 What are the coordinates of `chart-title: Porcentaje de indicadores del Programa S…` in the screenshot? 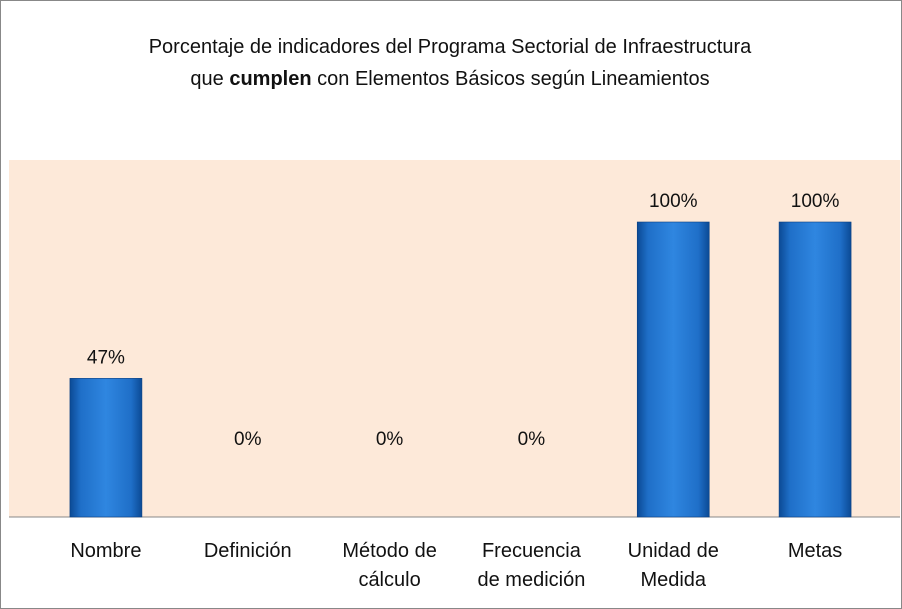 It's located at (450, 63).